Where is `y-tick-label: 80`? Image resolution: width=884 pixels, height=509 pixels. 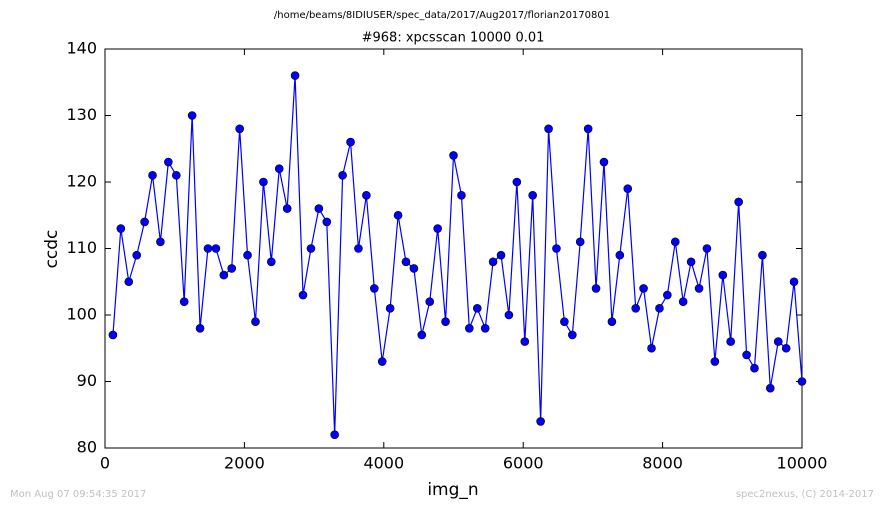
y-tick-label: 80 is located at coordinates (87, 447).